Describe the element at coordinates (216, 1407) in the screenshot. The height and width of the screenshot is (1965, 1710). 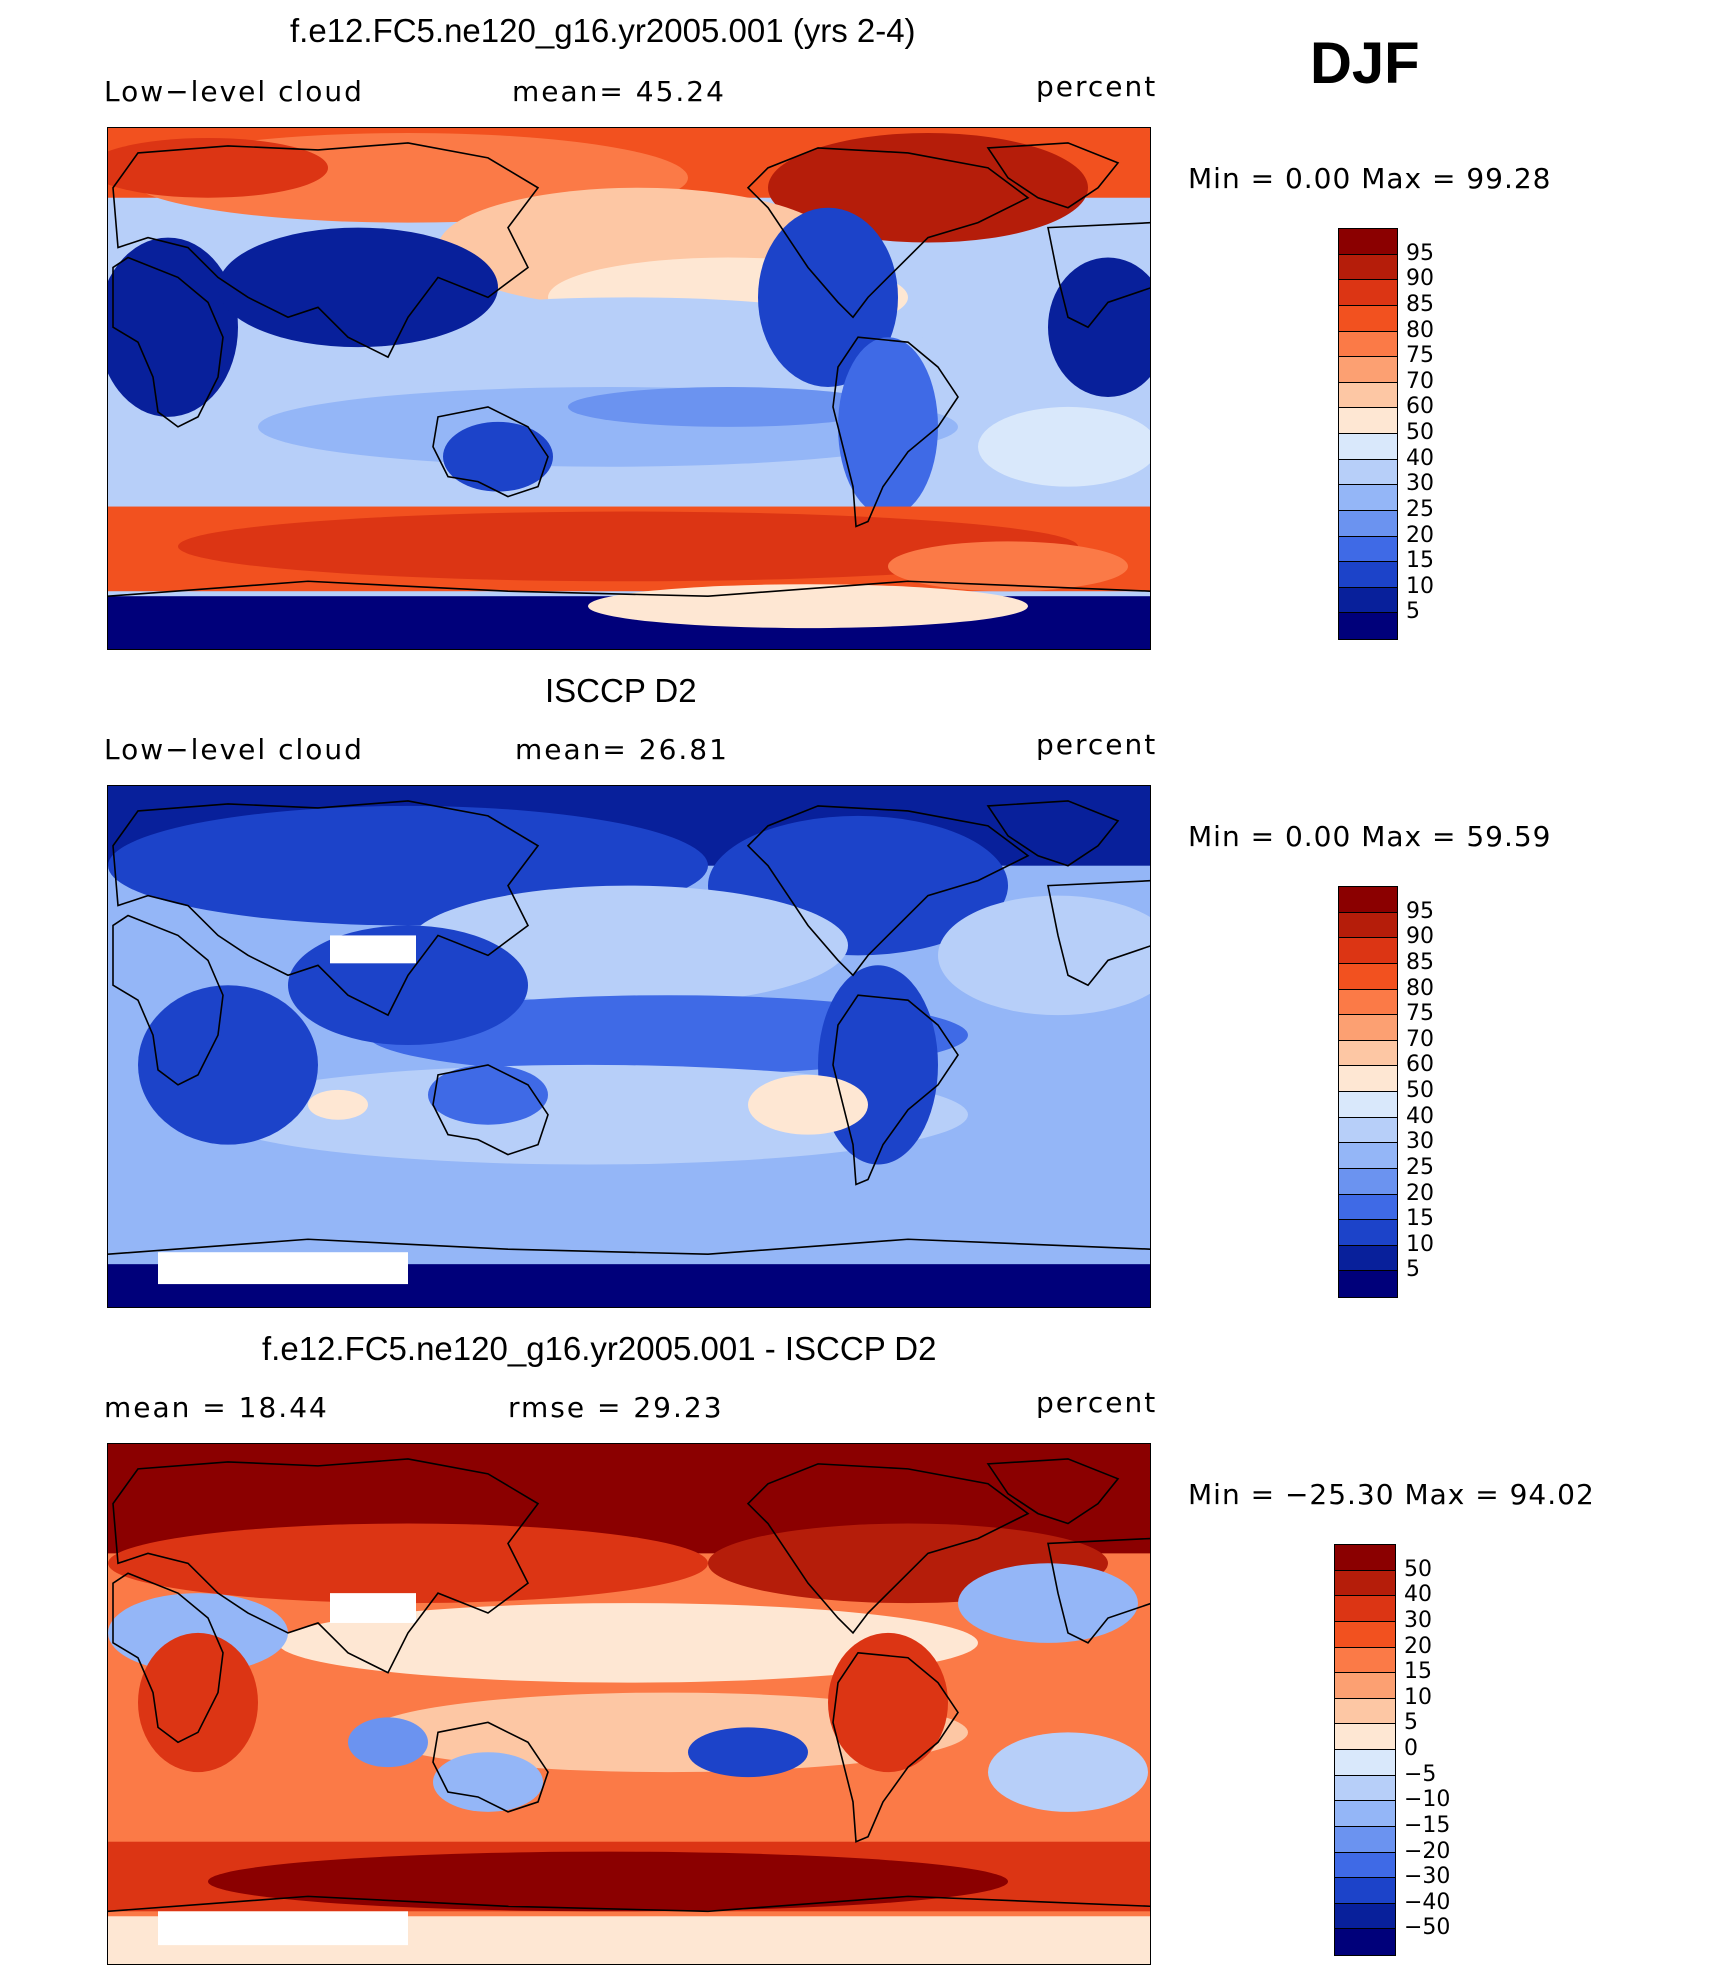
I see `panel3-mean-label: mean = 18.44` at that location.